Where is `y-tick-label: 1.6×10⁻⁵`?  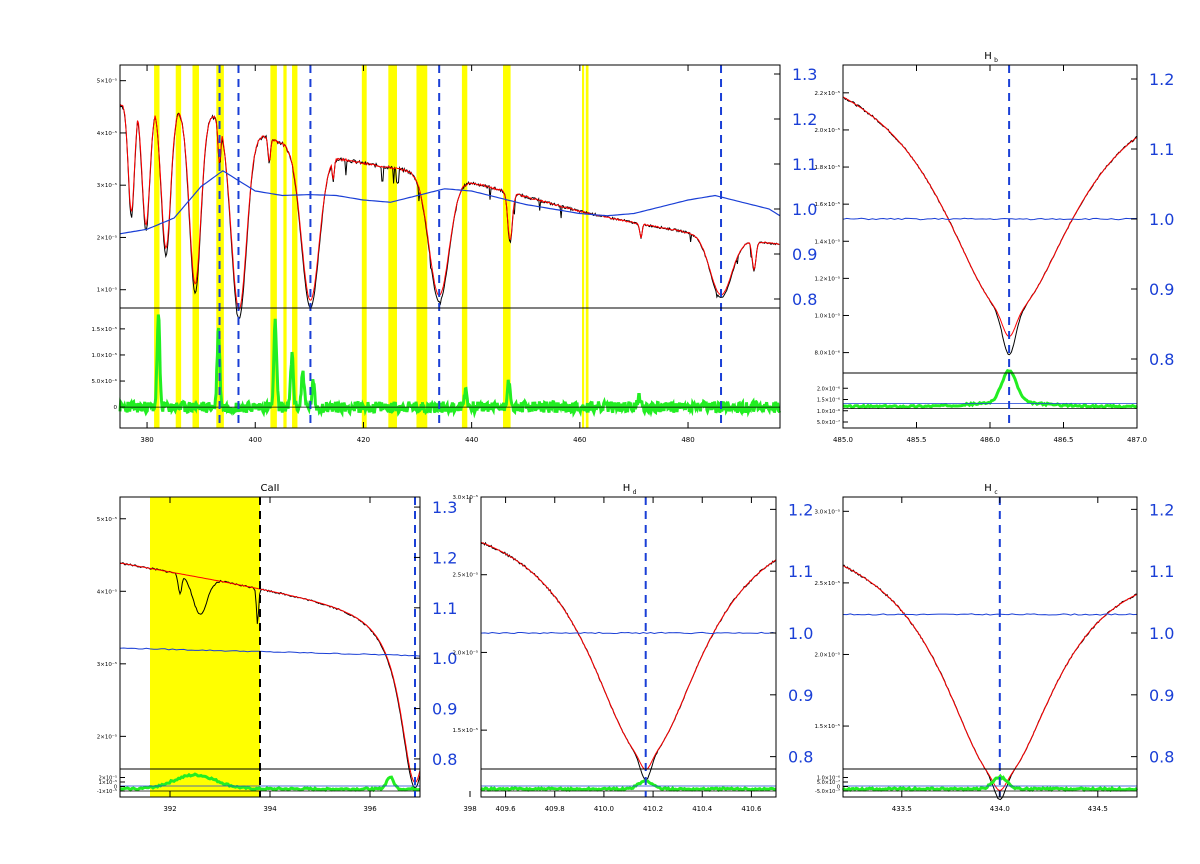
y-tick-label: 1.6×10⁻⁵ is located at coordinates (827, 204).